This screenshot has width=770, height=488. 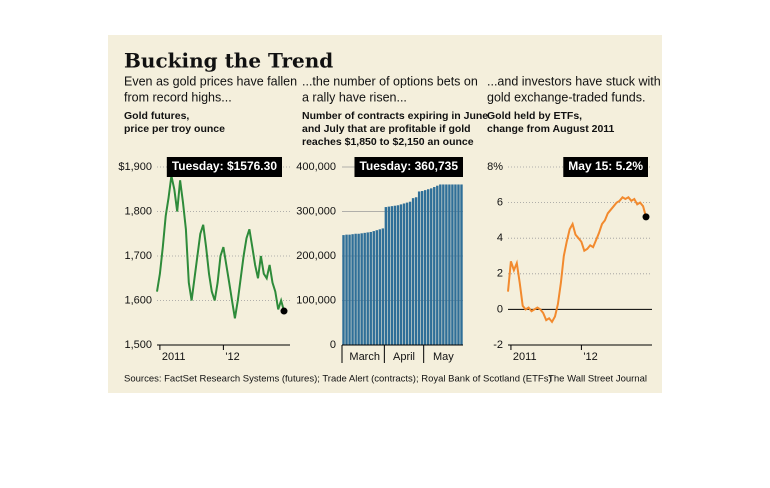 I want to click on subtitle: Even as gold prices have fallen, so click(x=210, y=81).